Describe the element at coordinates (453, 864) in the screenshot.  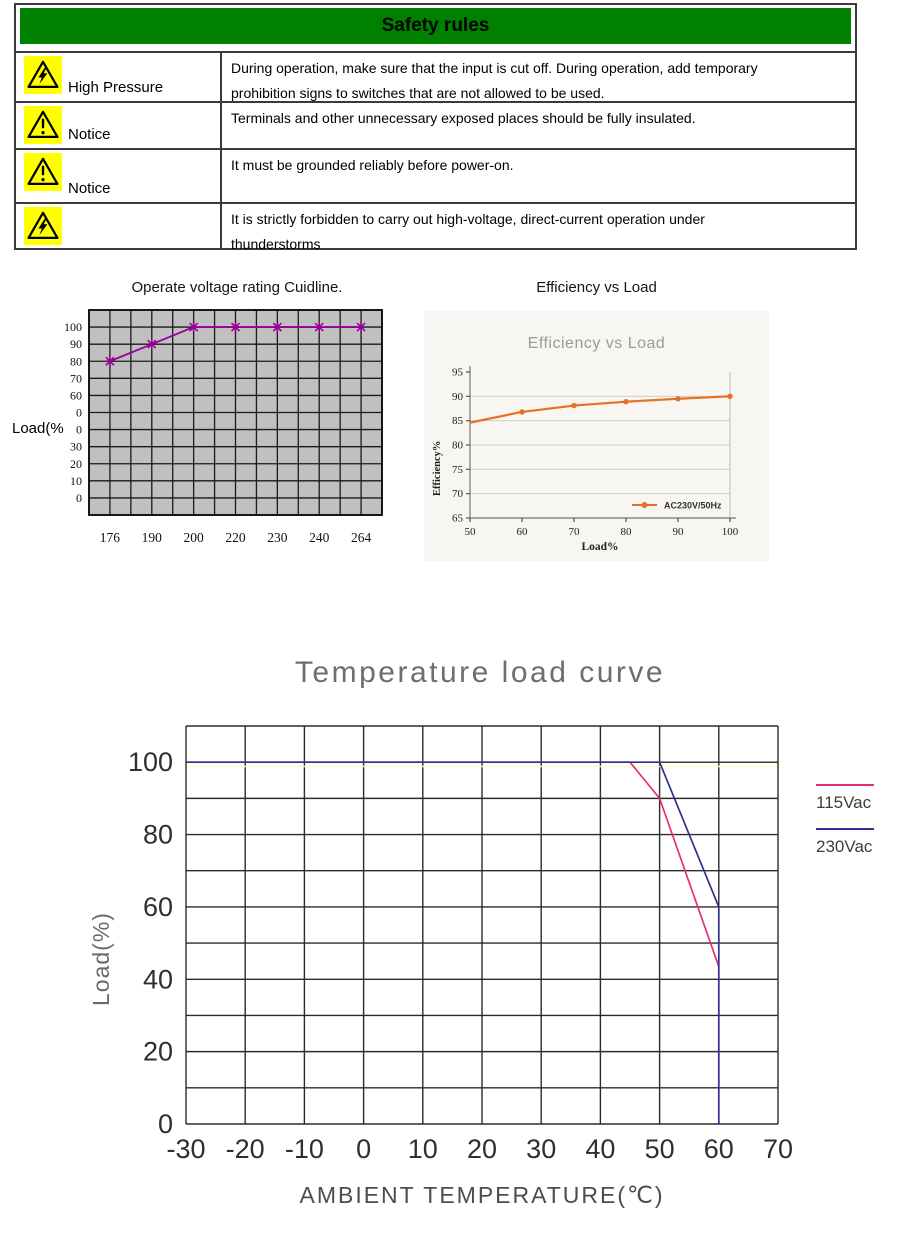
I see `series-115Vac` at that location.